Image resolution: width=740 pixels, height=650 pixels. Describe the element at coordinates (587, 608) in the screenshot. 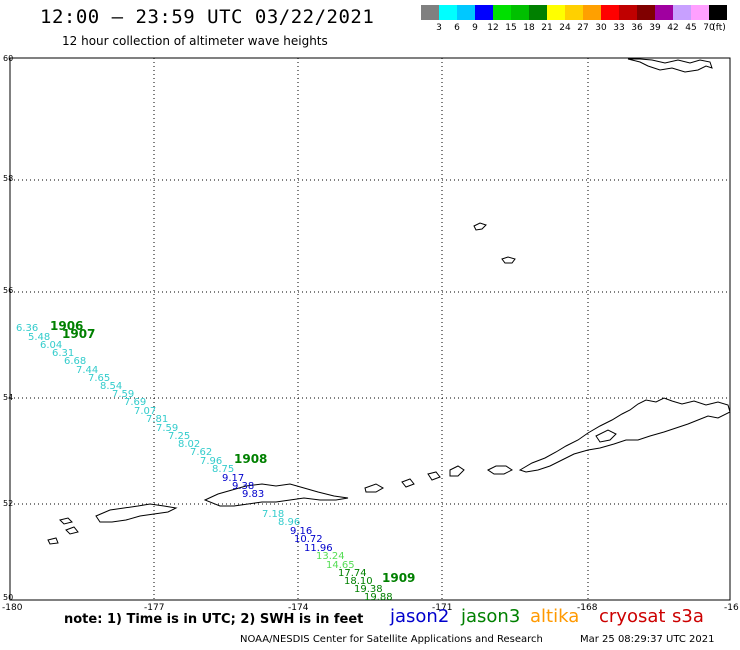

I see `longitude-label: -168` at that location.